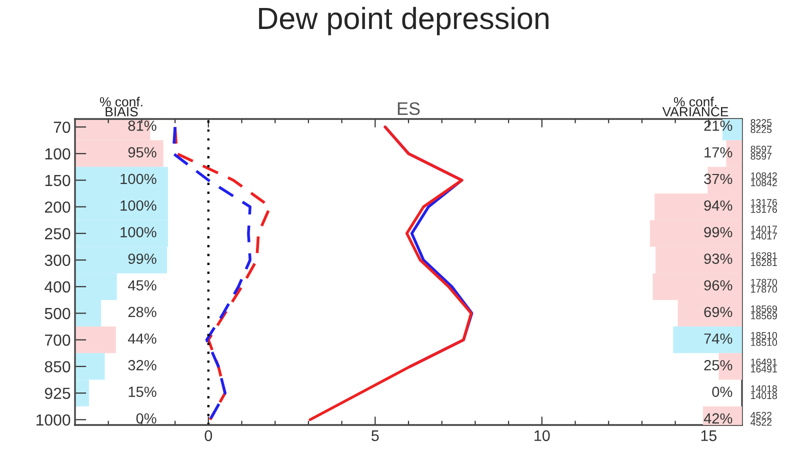 The height and width of the screenshot is (455, 807). Describe the element at coordinates (764, 259) in the screenshot. I see `y2-tick-label: 16281 16281` at that location.